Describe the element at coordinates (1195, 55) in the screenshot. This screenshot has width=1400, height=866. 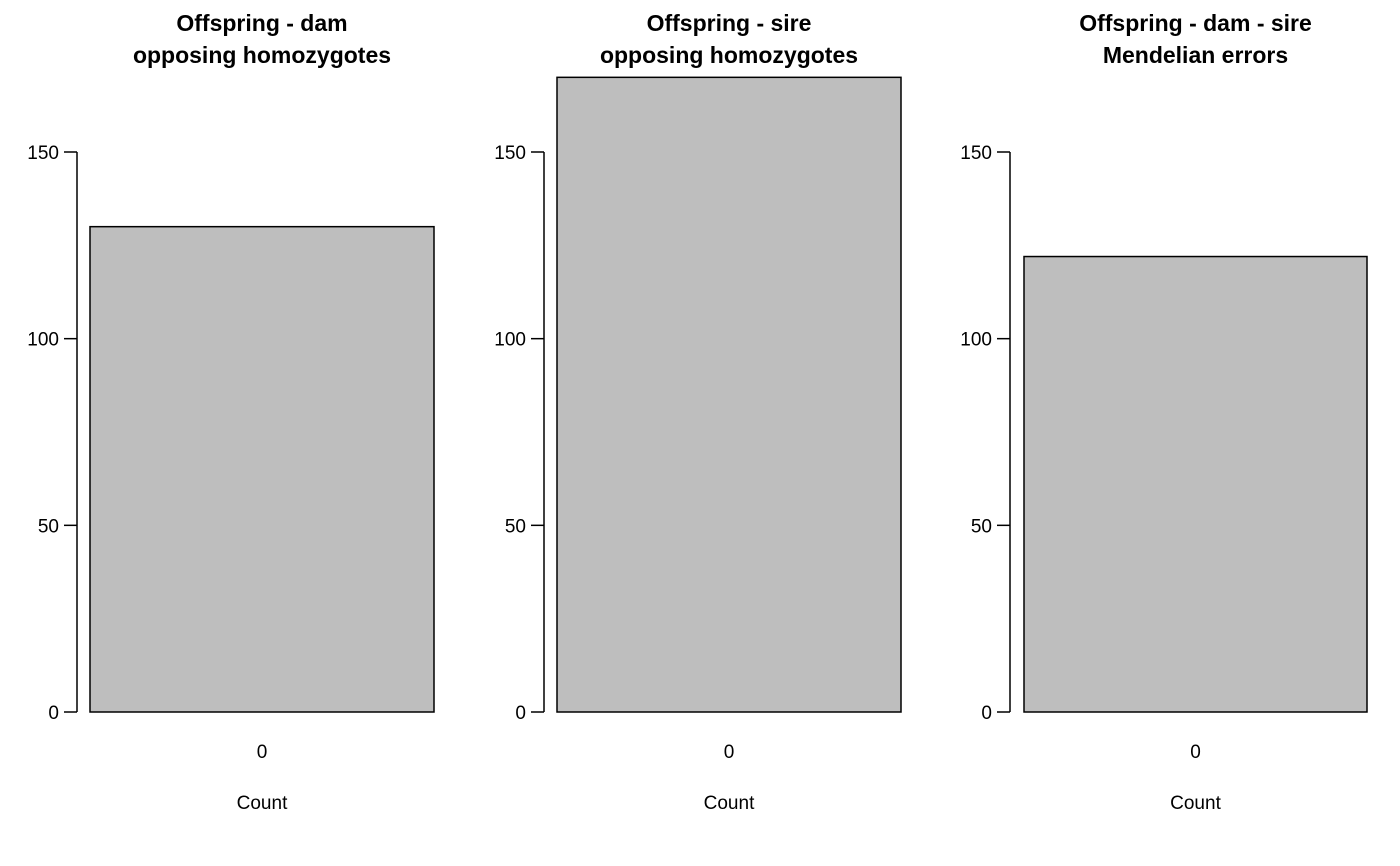
I see `chart-title-line: Mendelian errors` at that location.